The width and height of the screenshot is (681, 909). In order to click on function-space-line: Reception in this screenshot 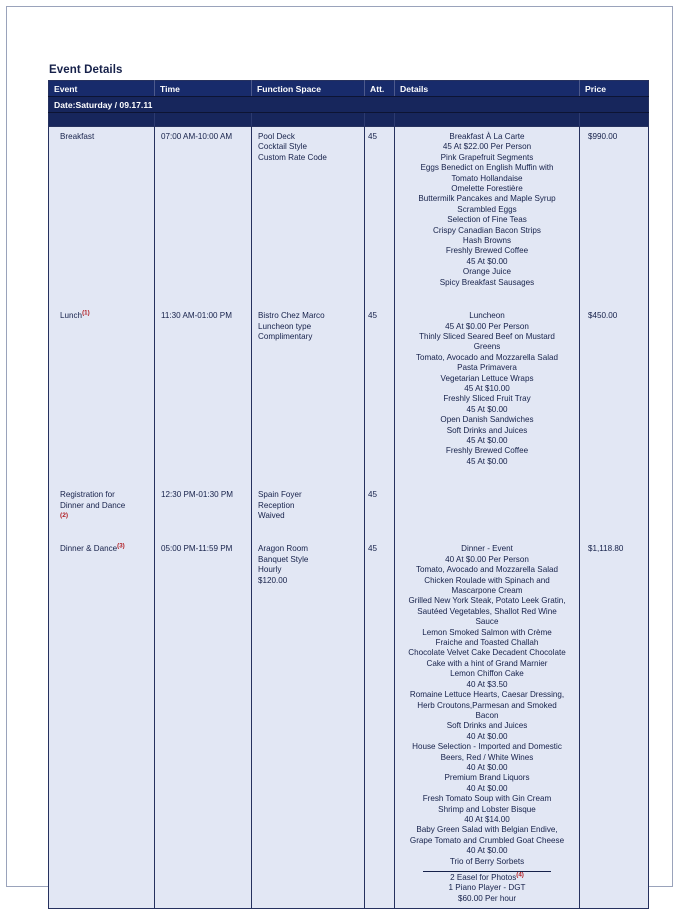, I will do `click(276, 505)`.